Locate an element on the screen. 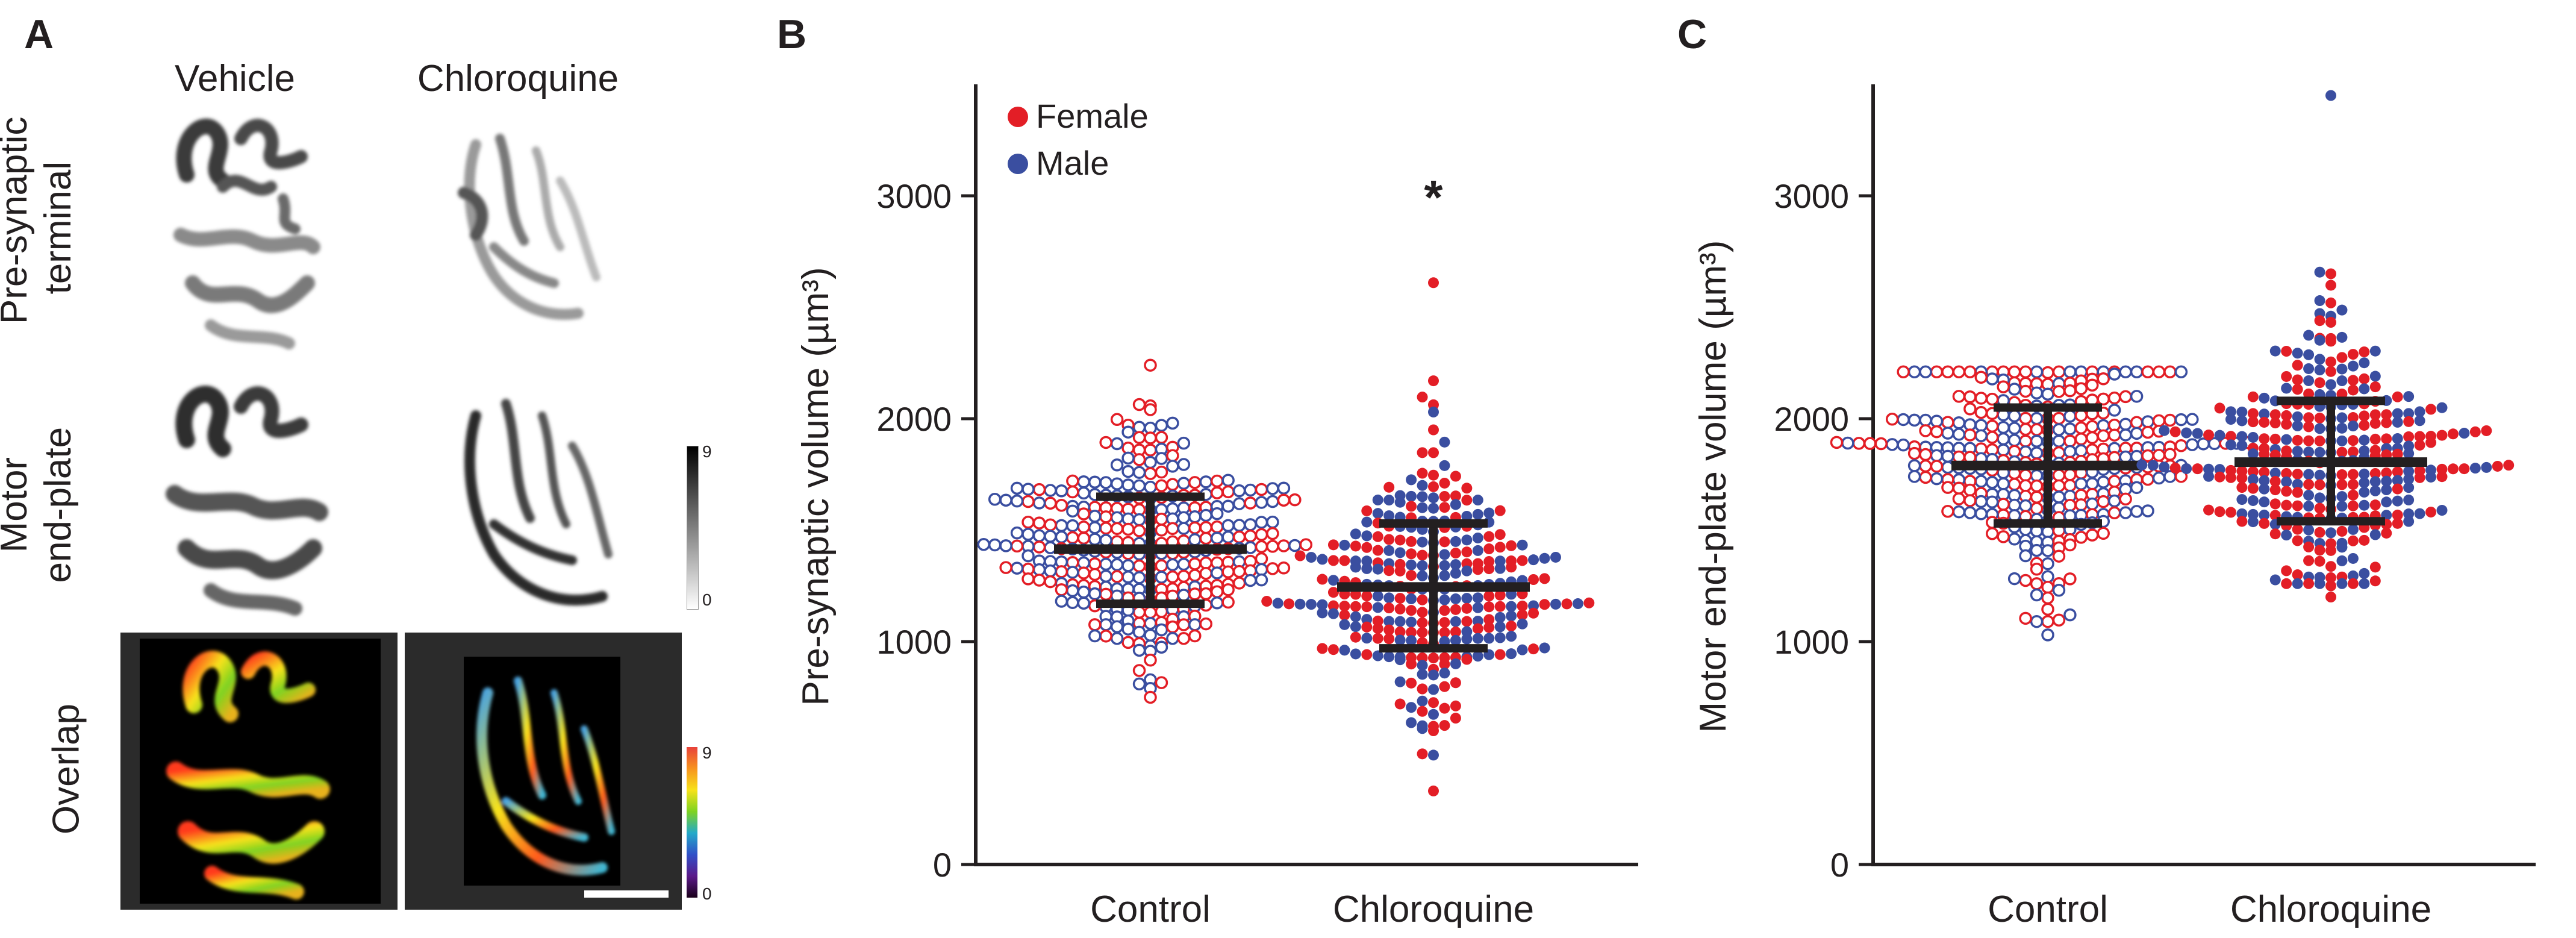  row-label-motor-line1: Motor is located at coordinates (17, 505).